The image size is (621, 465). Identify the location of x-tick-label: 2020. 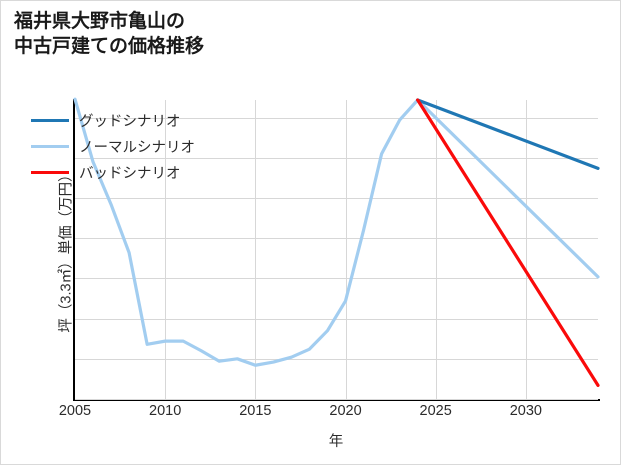
(345, 411).